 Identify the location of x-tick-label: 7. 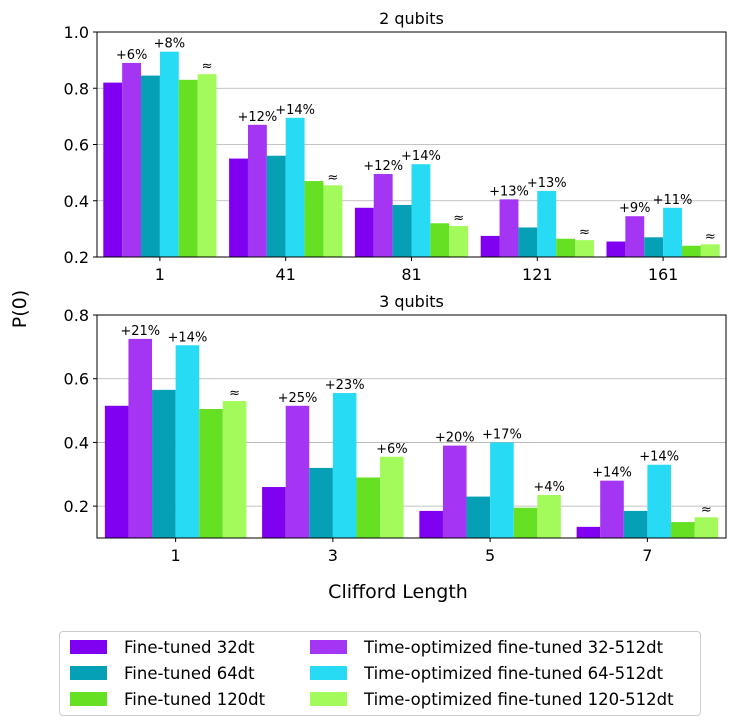
(647, 555).